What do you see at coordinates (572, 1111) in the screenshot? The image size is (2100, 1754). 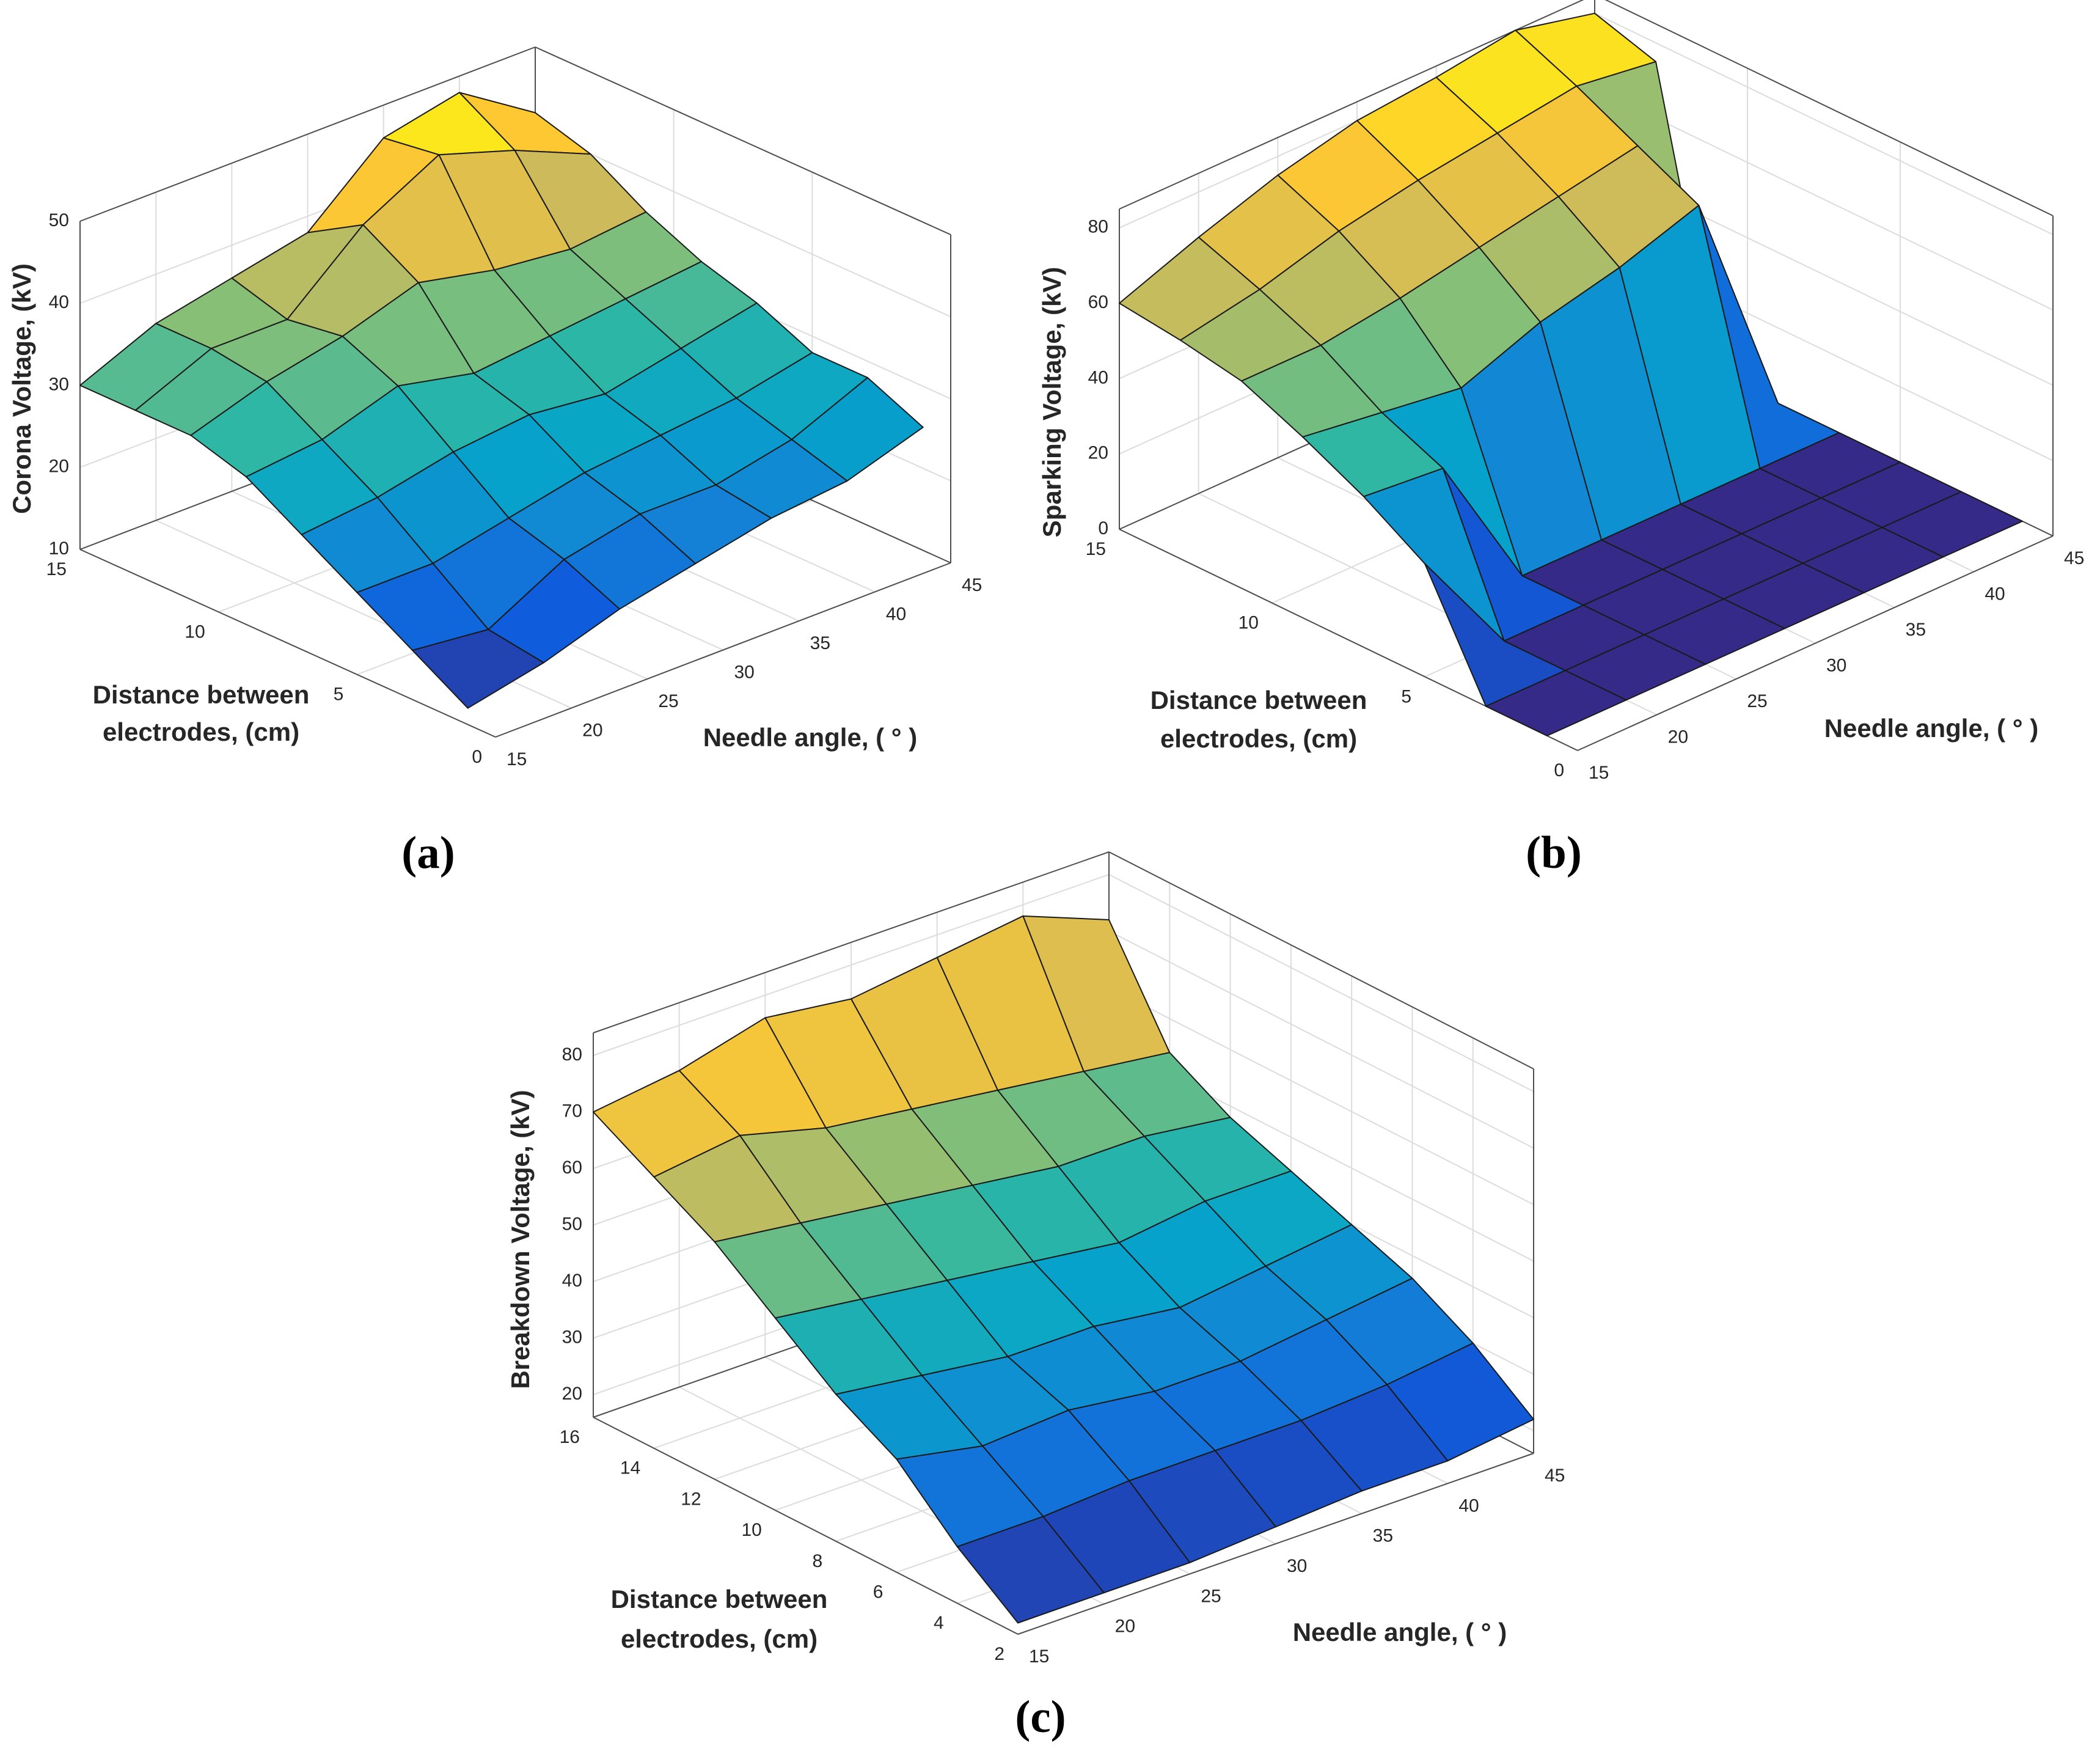 I see `z-tick-label: 70` at bounding box center [572, 1111].